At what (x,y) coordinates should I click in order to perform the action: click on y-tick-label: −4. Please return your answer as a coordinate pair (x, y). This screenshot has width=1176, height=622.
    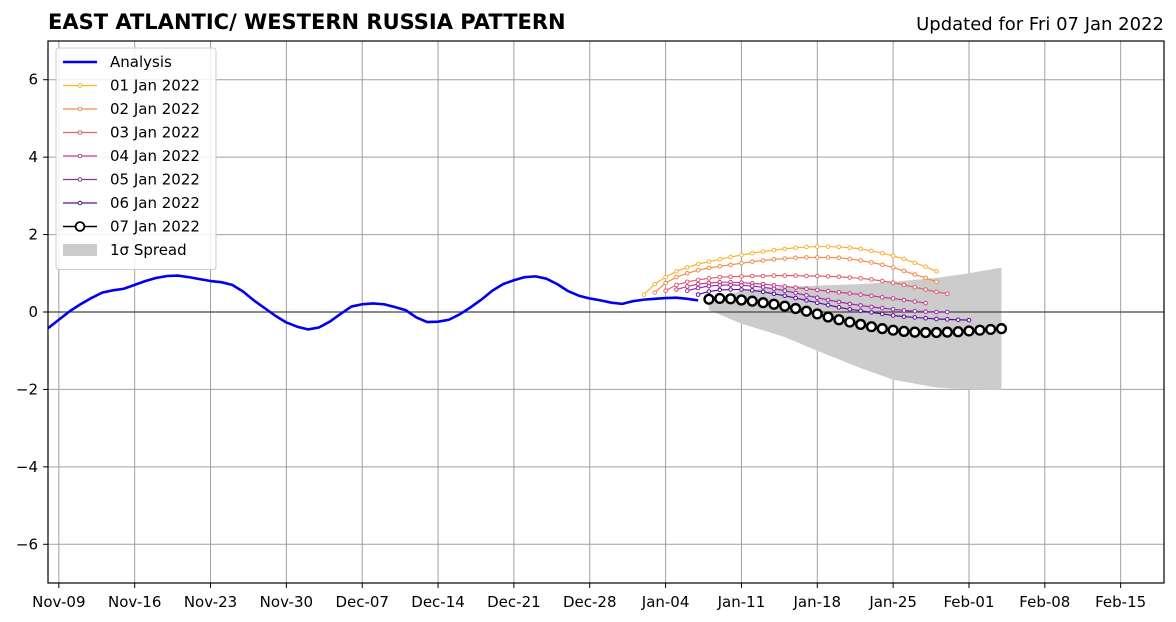
    Looking at the image, I should click on (27, 467).